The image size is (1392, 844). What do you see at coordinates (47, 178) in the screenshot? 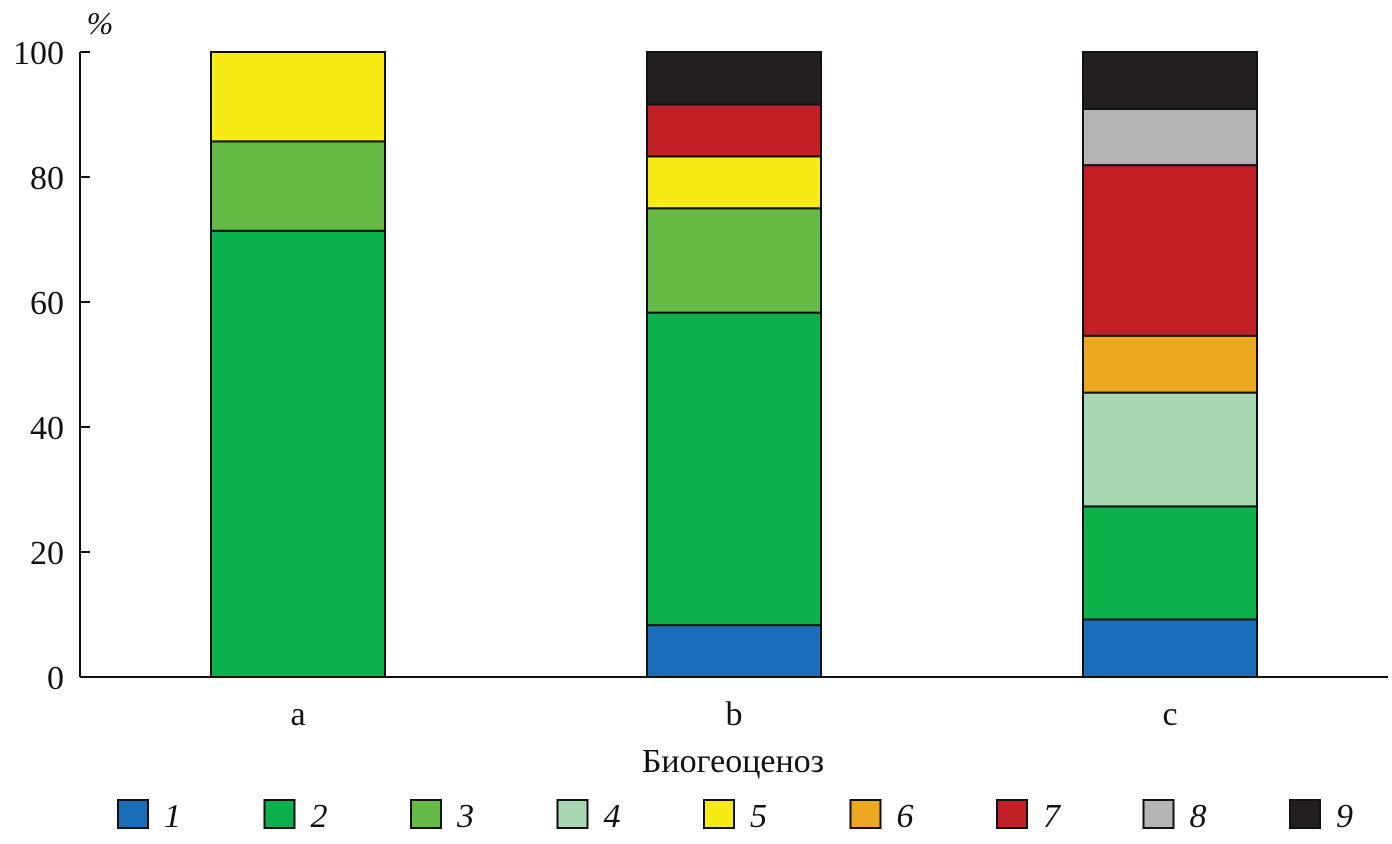
I see `y-tick-label-80: 80` at bounding box center [47, 178].